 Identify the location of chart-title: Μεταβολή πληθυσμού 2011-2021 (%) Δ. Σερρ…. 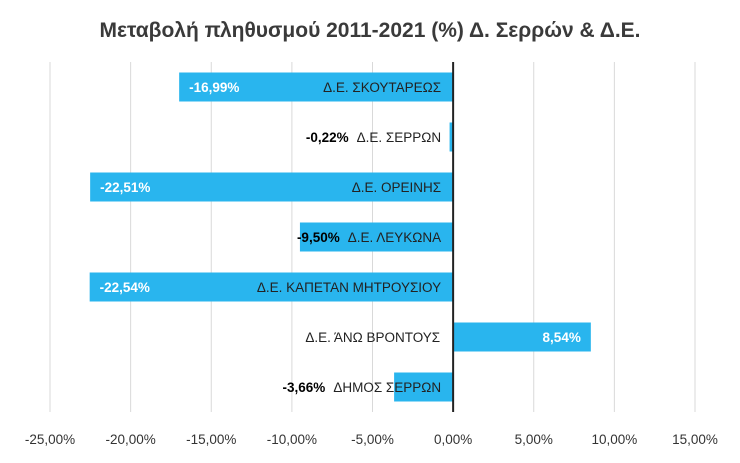
(370, 30).